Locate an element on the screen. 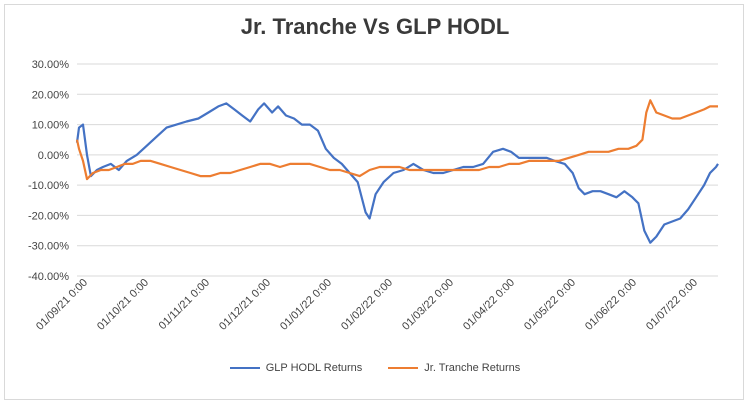  x-tick-label: 01/05/22 0:00 is located at coordinates (550, 305).